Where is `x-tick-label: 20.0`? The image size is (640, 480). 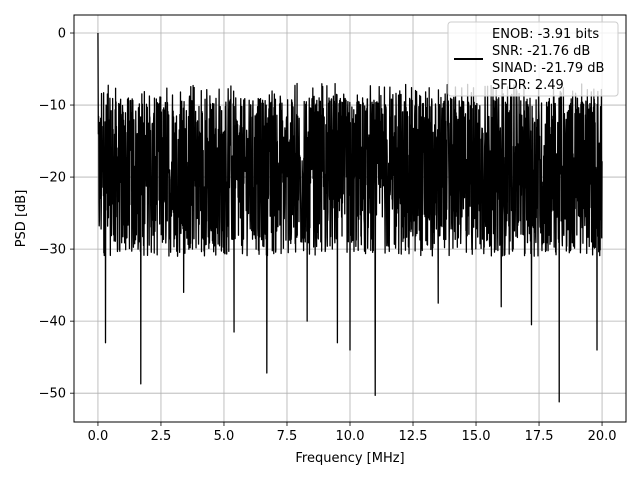
x-tick-label: 20.0 is located at coordinates (602, 436).